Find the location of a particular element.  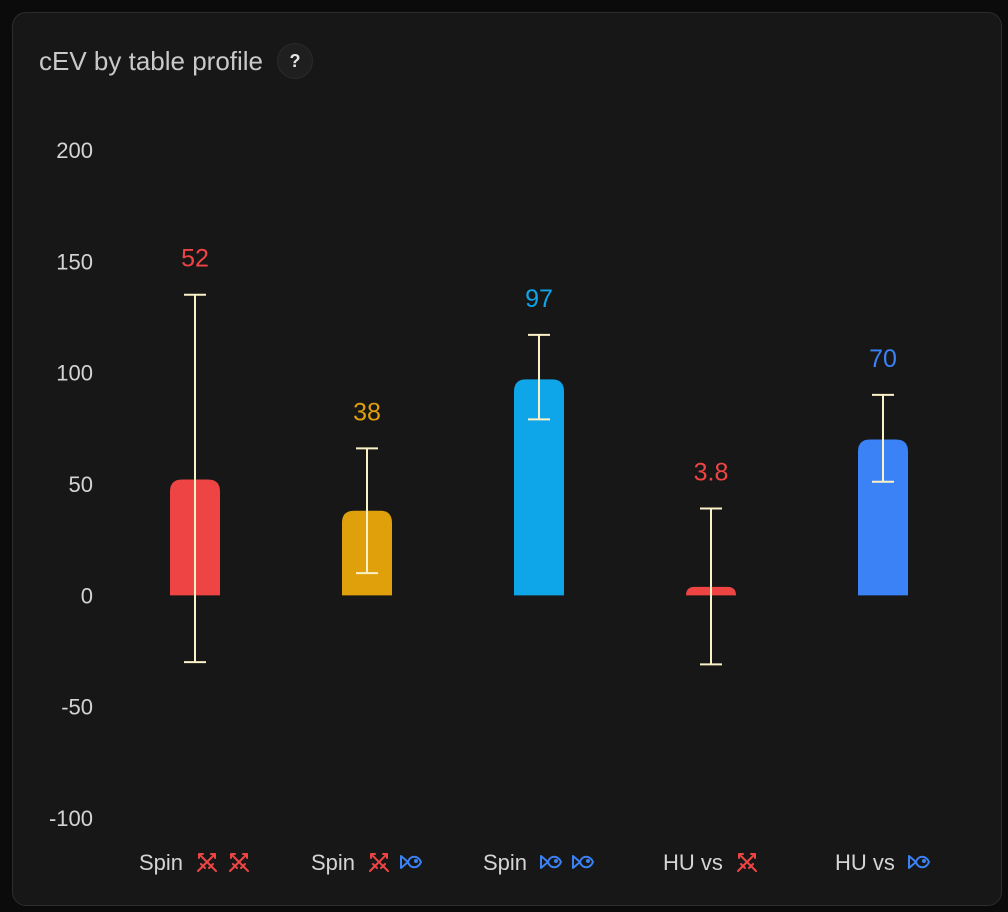

data-label: 38 is located at coordinates (367, 412).